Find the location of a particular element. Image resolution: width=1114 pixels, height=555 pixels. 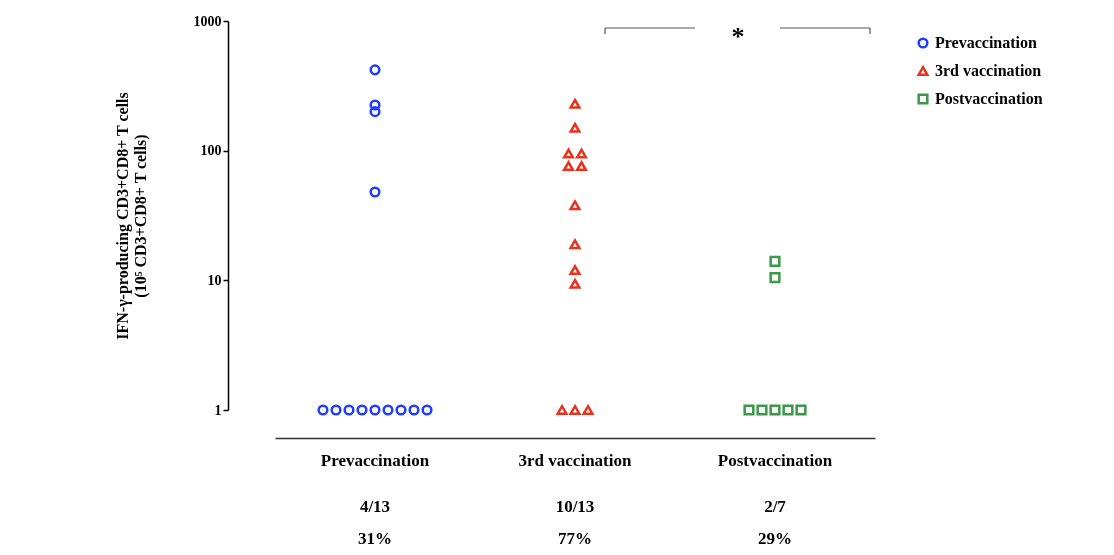

annotation: * is located at coordinates (738, 36).